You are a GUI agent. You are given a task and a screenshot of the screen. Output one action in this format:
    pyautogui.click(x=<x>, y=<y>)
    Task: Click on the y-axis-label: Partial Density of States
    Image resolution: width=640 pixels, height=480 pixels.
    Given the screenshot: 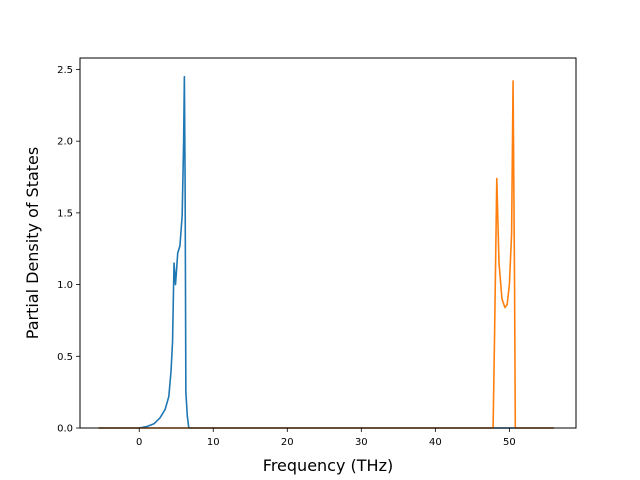 What is the action you would take?
    pyautogui.click(x=32, y=243)
    